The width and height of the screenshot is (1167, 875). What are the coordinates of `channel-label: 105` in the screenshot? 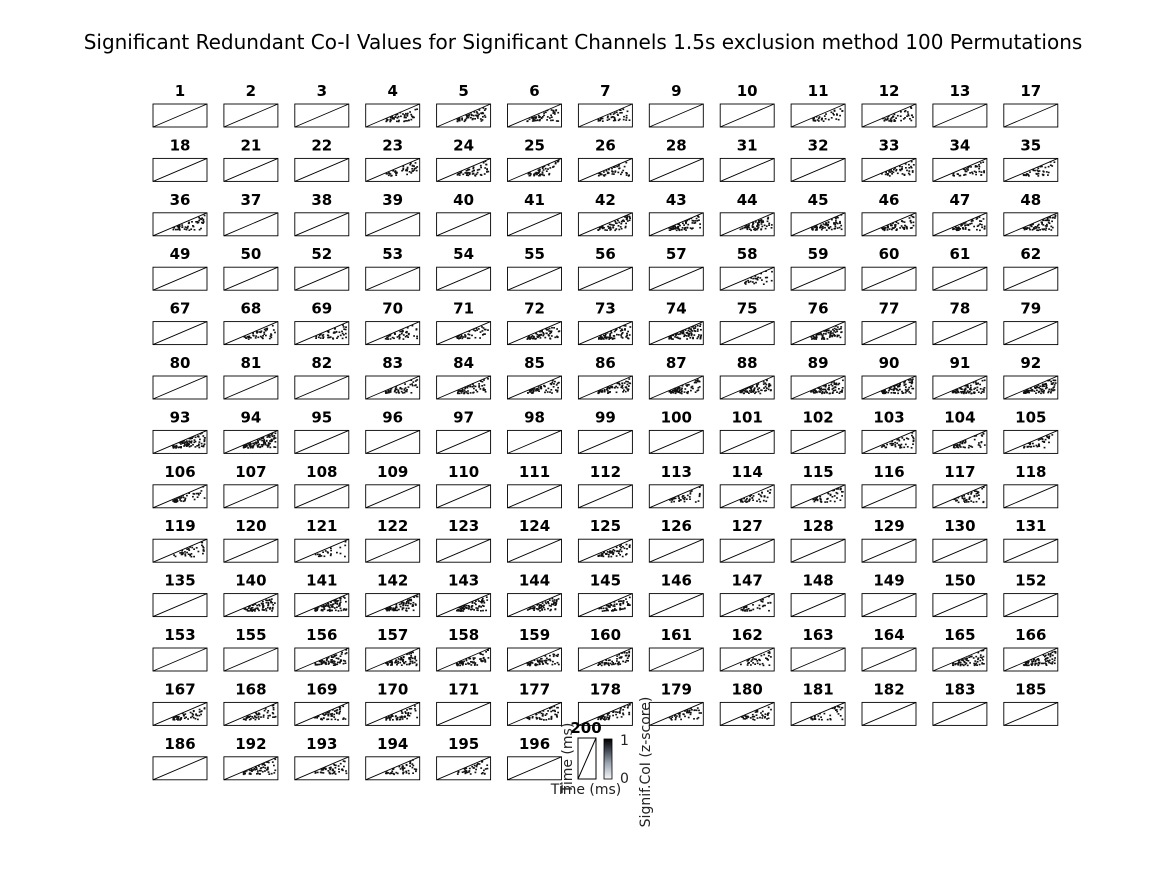 It's located at (1030, 417).